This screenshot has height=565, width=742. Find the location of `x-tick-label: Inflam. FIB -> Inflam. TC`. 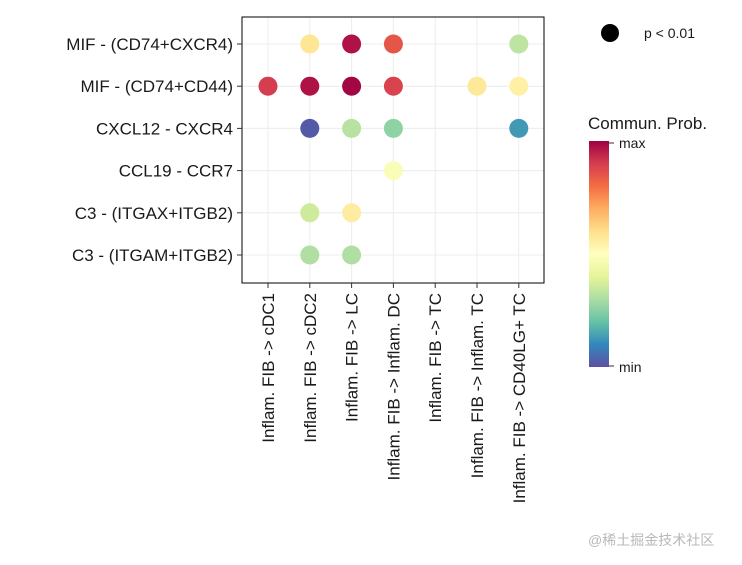

x-tick-label: Inflam. FIB -> Inflam. TC is located at coordinates (477, 385).